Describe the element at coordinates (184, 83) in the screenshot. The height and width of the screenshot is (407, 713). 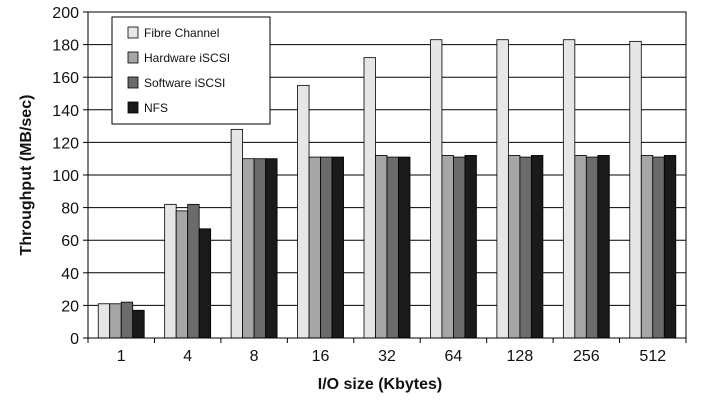
I see `legend-label: Software iSCSI` at that location.